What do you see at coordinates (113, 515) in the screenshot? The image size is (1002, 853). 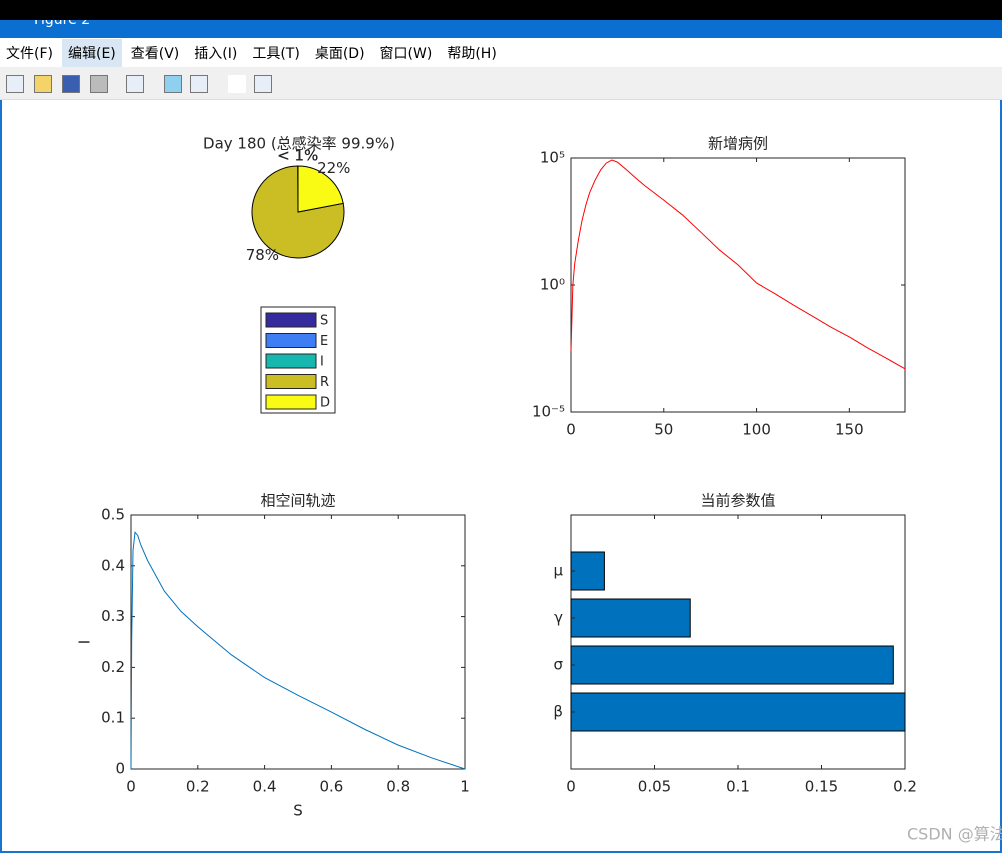 I see `y-tick-label: 0.5` at bounding box center [113, 515].